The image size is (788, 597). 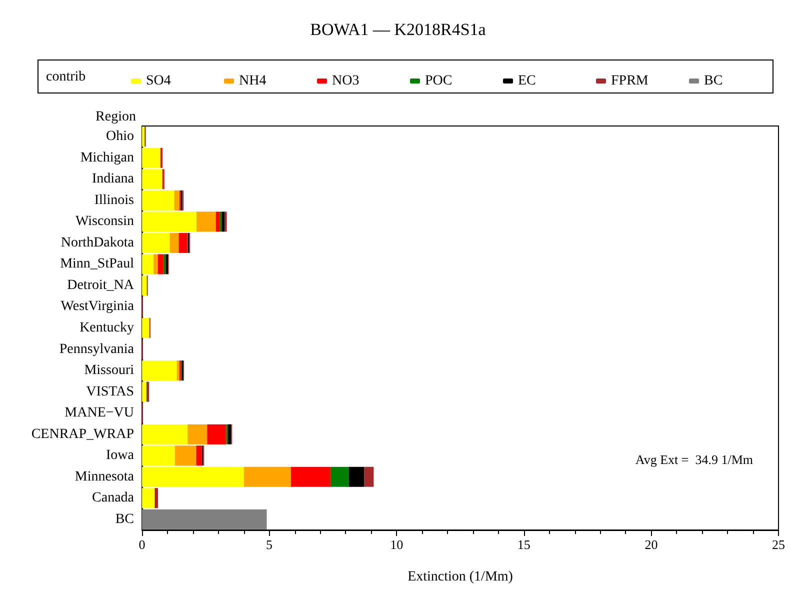 I want to click on y-tick-label: Wisconsin, so click(x=104, y=222).